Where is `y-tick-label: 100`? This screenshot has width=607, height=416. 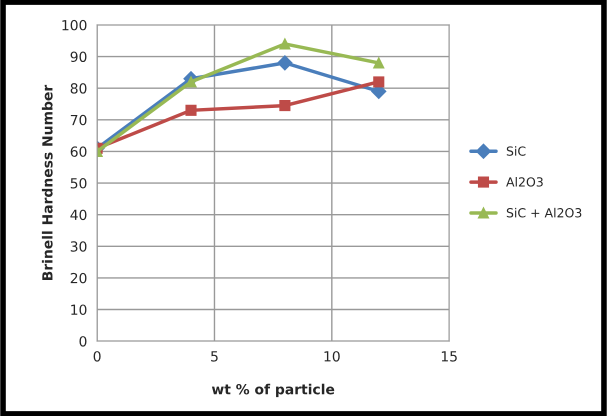
y-tick-label: 100 is located at coordinates (74, 25).